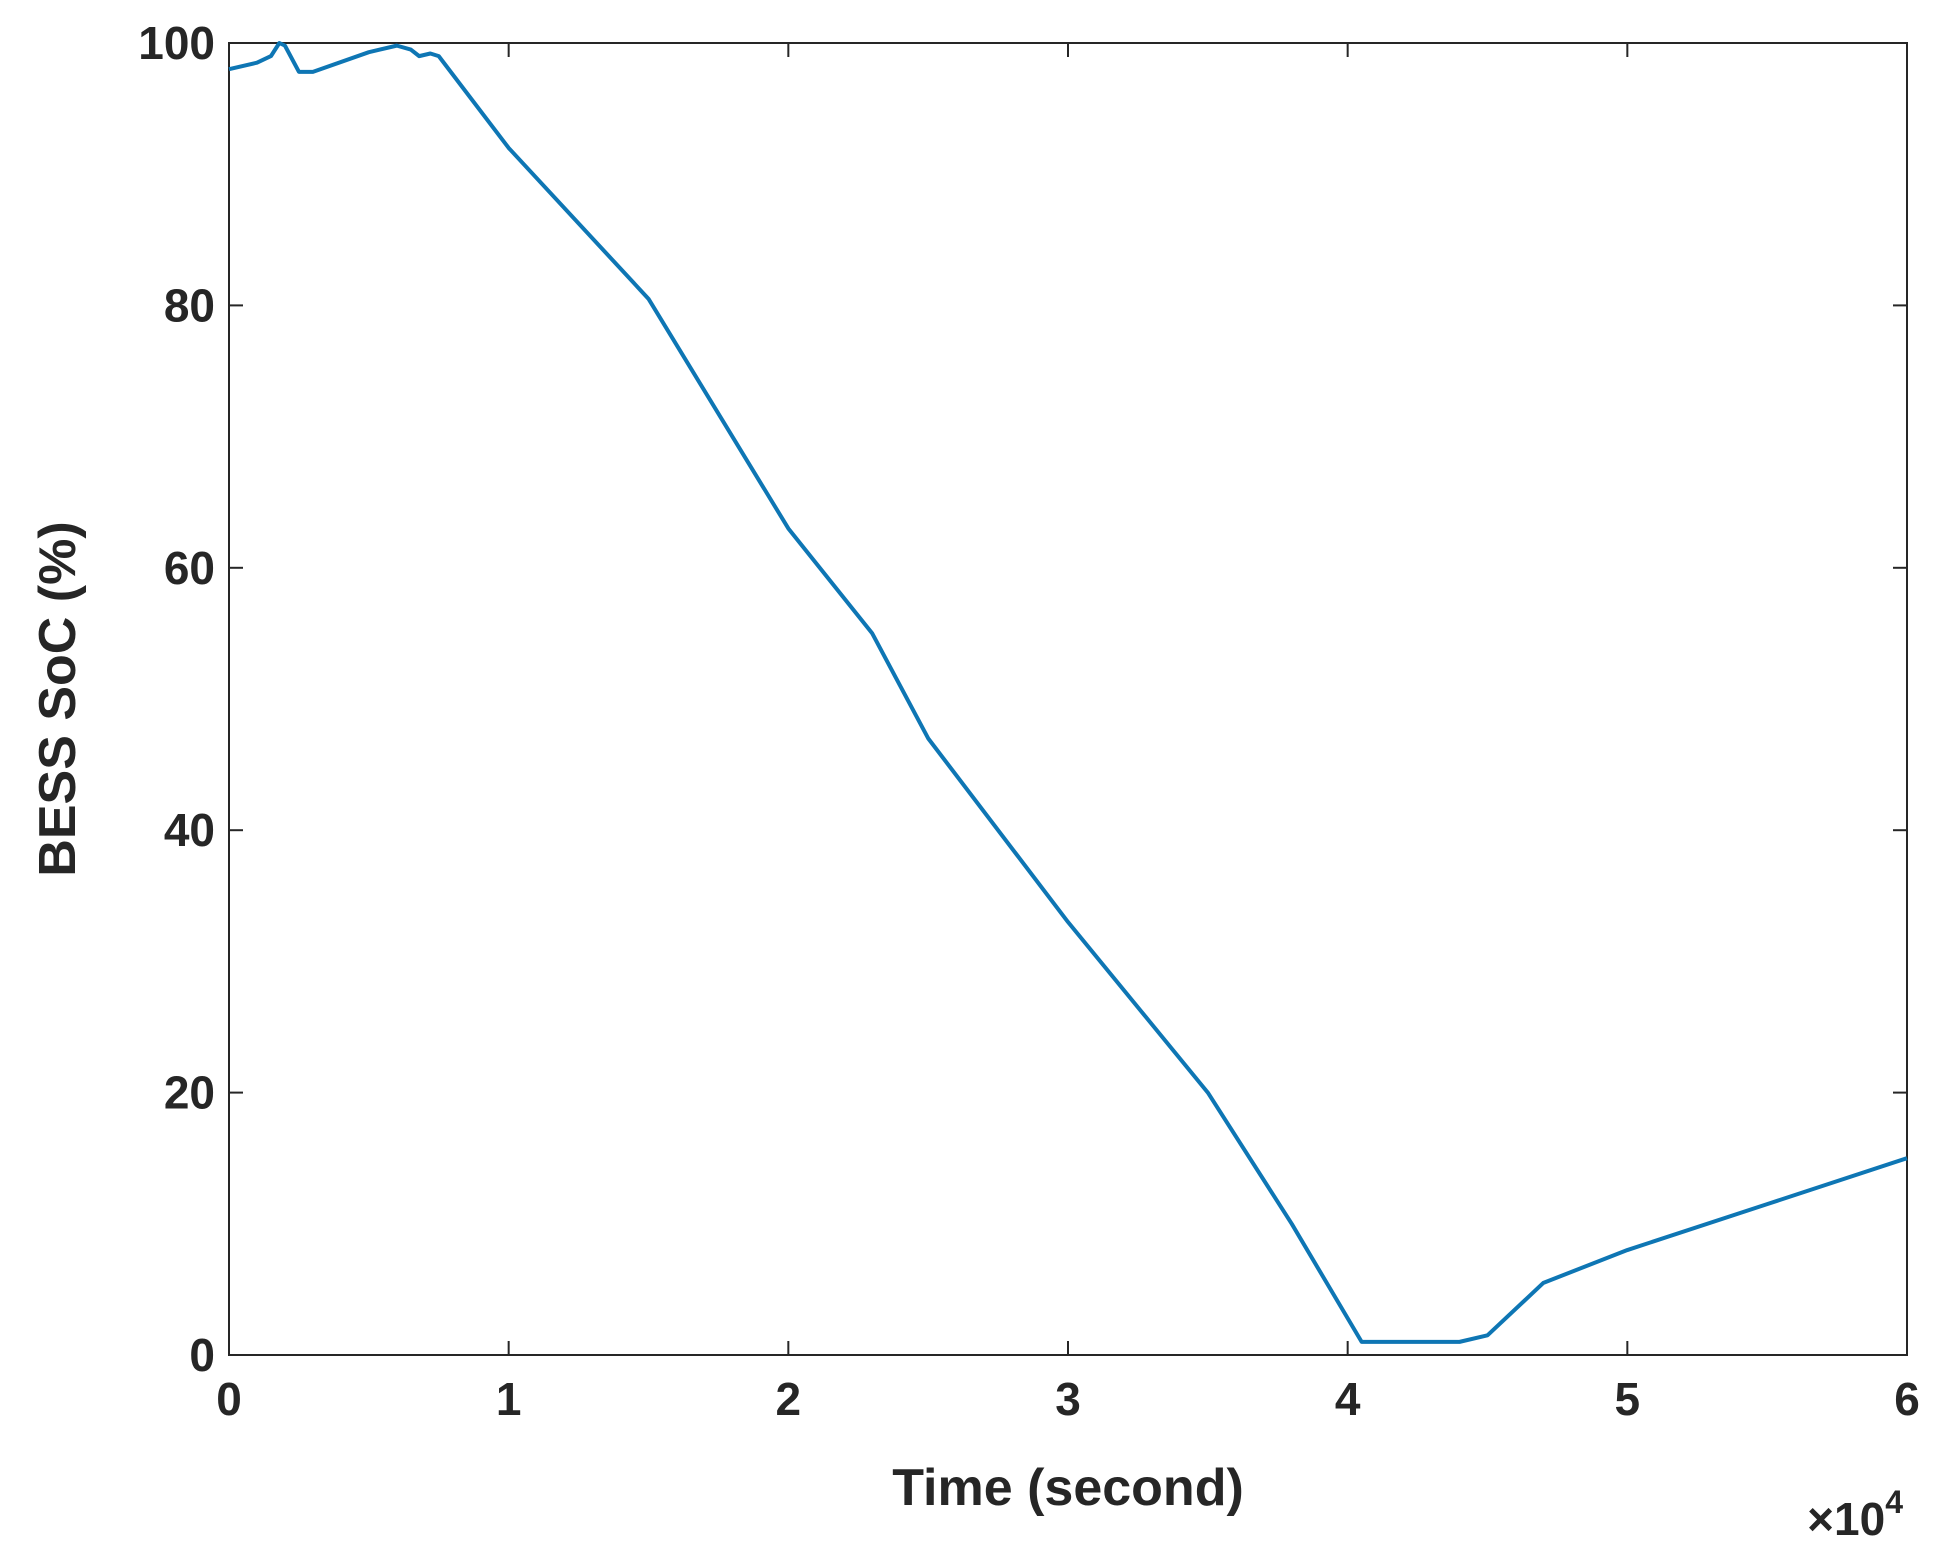  Describe the element at coordinates (1068, 1488) in the screenshot. I see `x-axis-label: Time (second)` at that location.